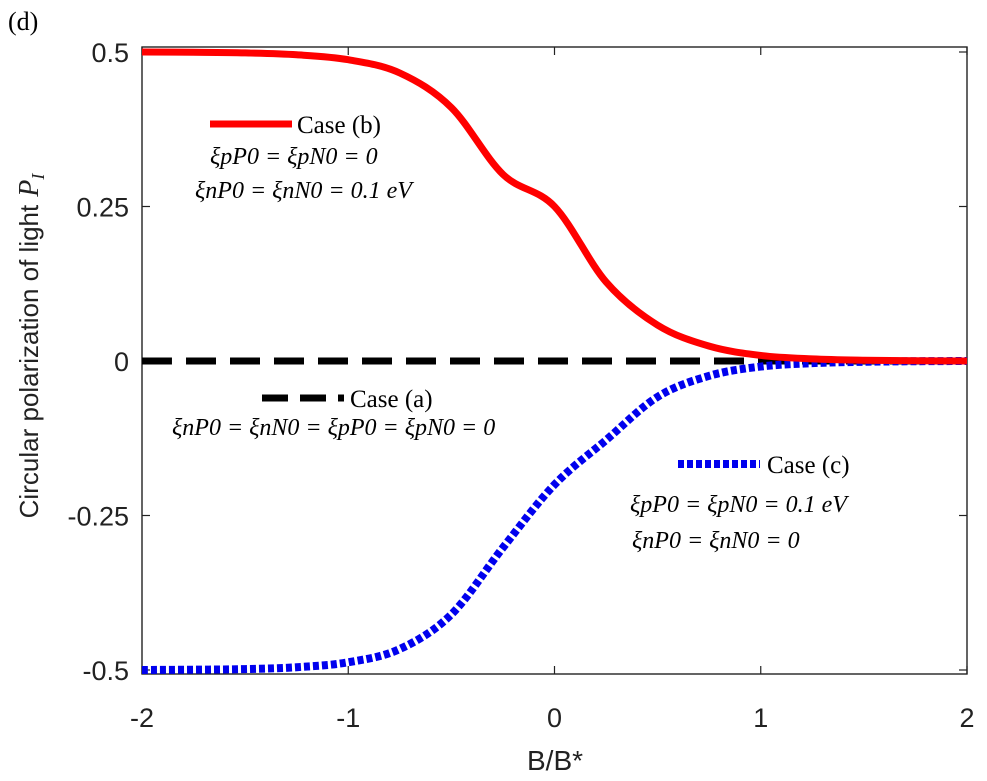  Describe the element at coordinates (304, 191) in the screenshot. I see `legend-formula-case-b-2: ξnP0 = ξnN0 = 0.1 eV` at that location.